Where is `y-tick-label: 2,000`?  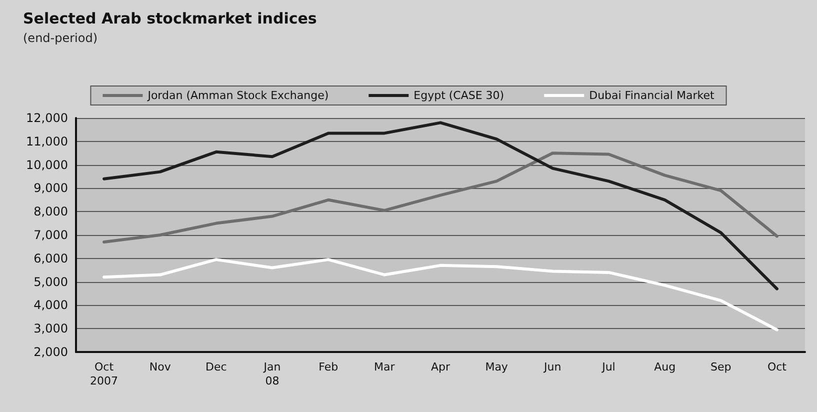
y-tick-label: 2,000 is located at coordinates (51, 352).